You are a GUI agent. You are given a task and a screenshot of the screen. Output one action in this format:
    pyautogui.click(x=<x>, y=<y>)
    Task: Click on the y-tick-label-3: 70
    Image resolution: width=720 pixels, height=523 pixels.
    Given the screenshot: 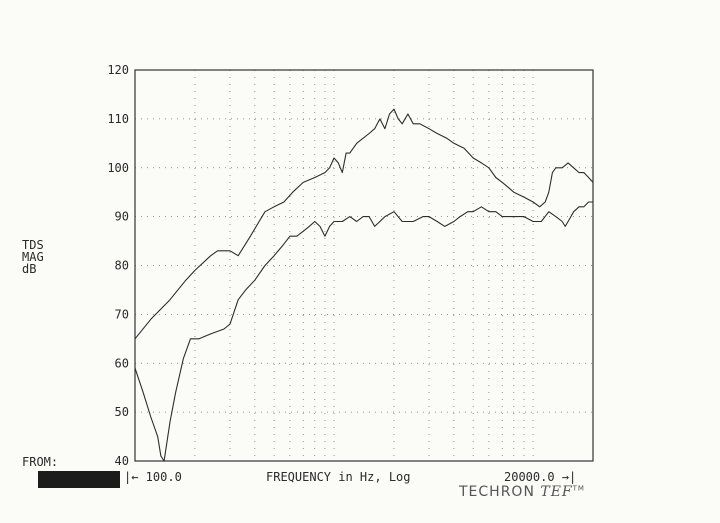 What is the action you would take?
    pyautogui.click(x=122, y=314)
    